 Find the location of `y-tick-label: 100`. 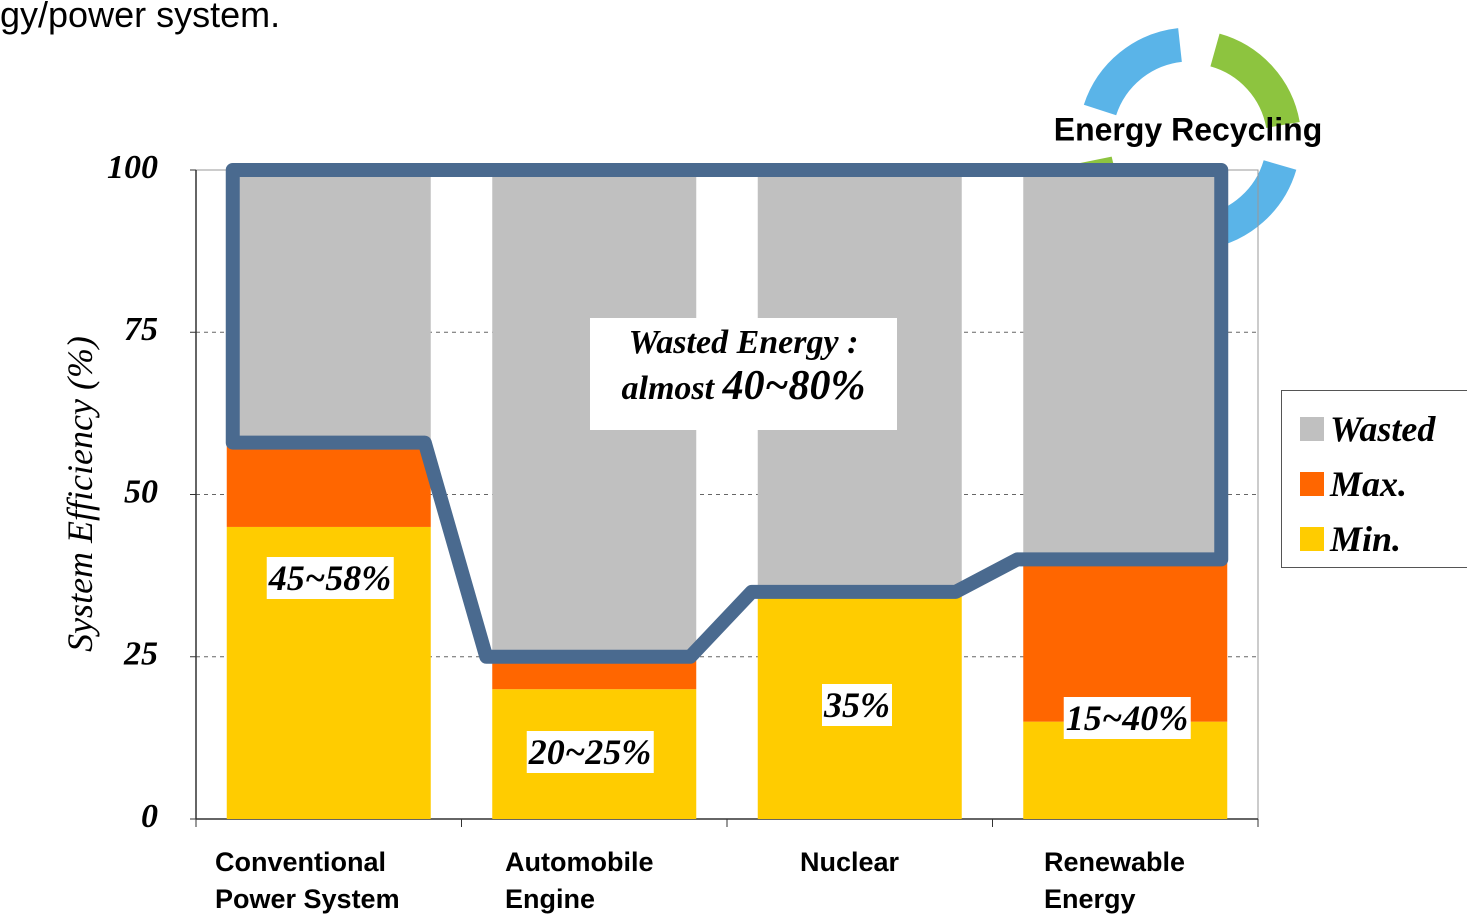

y-tick-label: 100 is located at coordinates (132, 167).